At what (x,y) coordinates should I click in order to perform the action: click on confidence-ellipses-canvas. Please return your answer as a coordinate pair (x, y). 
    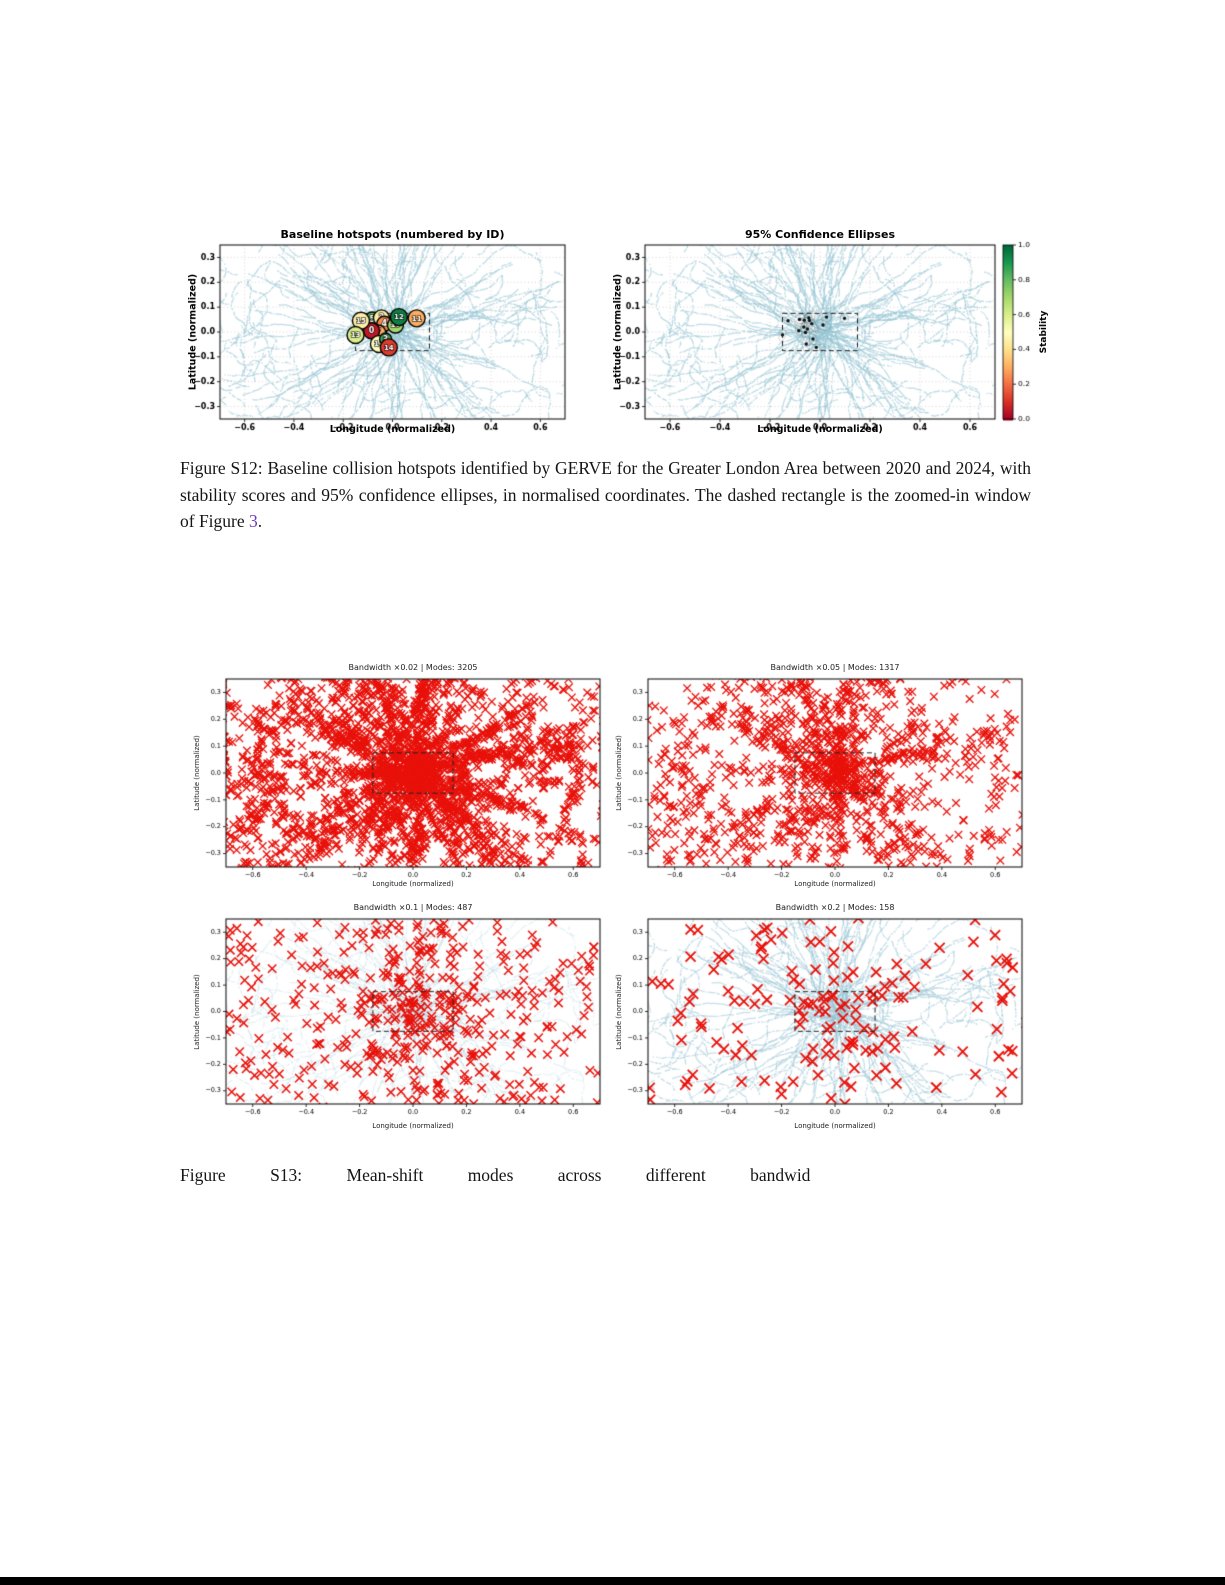
    Looking at the image, I should click on (804, 338).